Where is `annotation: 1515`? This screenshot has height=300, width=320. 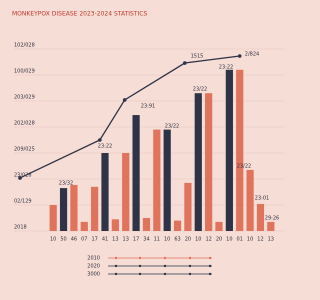
annotation: 1515 is located at coordinates (197, 57).